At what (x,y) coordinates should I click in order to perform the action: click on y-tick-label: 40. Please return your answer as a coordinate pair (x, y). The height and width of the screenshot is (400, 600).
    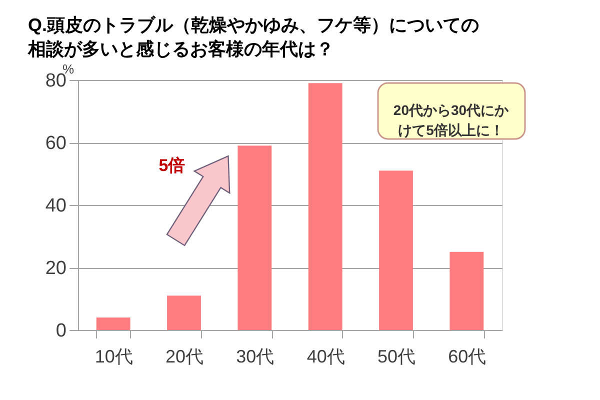
    Looking at the image, I should click on (55, 206).